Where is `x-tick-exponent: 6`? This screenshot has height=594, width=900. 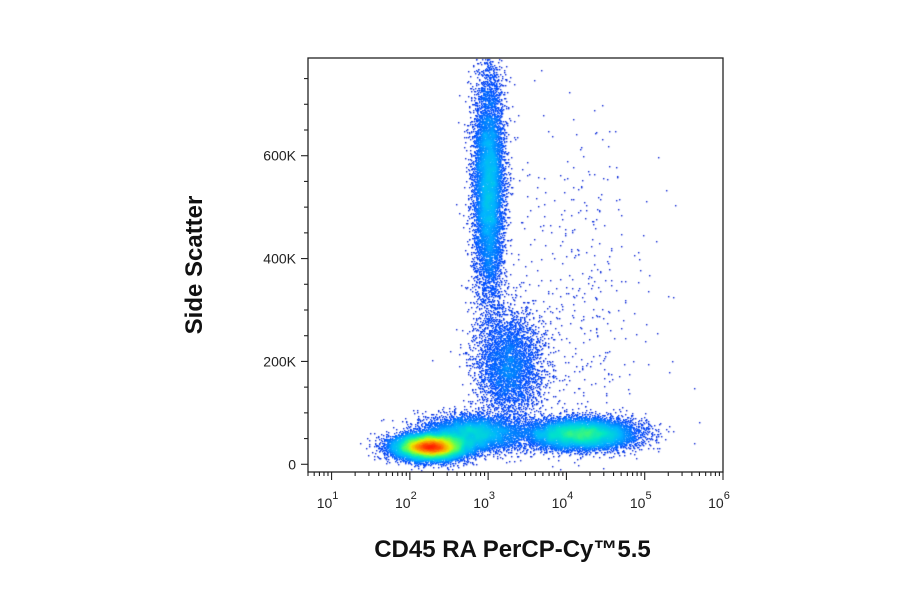 x-tick-exponent: 6 is located at coordinates (727, 496).